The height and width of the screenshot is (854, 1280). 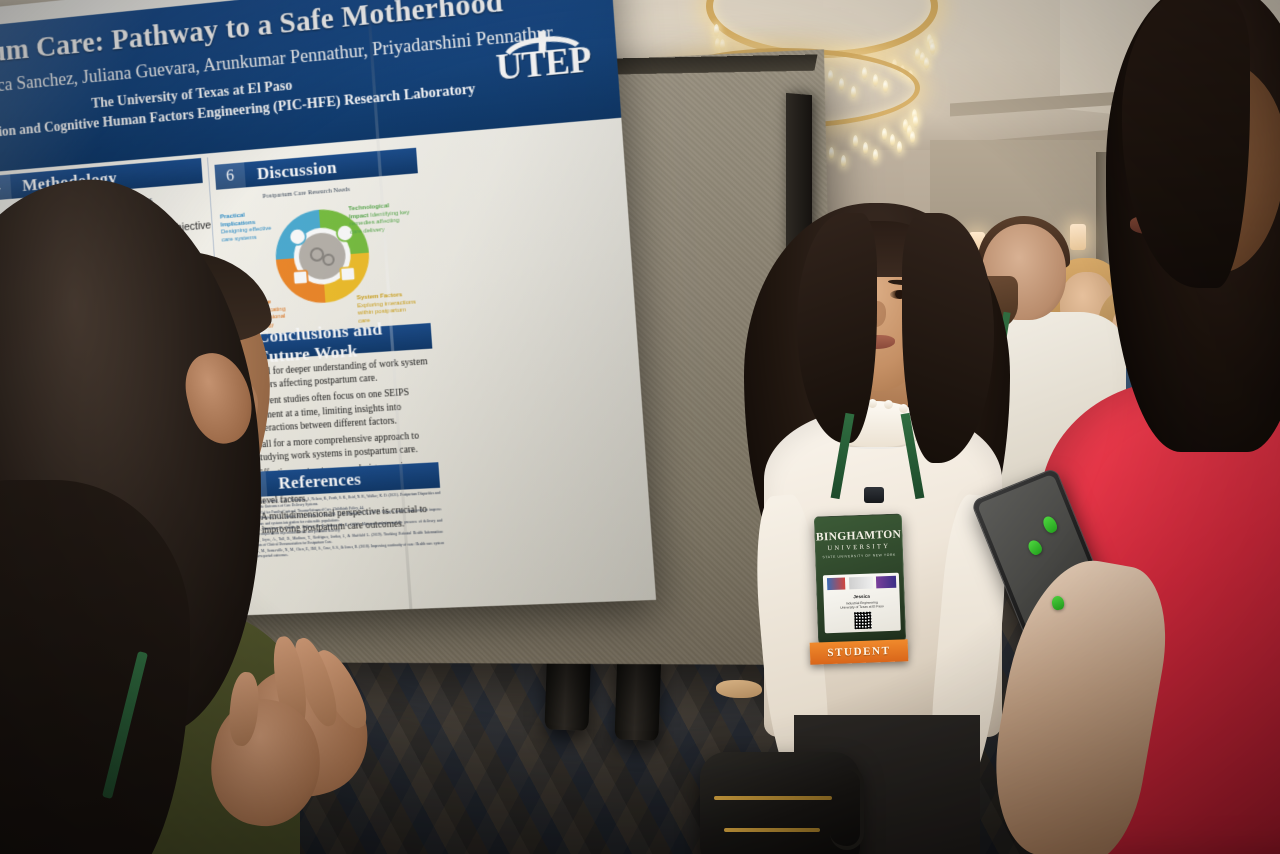 What do you see at coordinates (859, 547) in the screenshot?
I see `badge-brand-line2: UNIVERSITY` at bounding box center [859, 547].